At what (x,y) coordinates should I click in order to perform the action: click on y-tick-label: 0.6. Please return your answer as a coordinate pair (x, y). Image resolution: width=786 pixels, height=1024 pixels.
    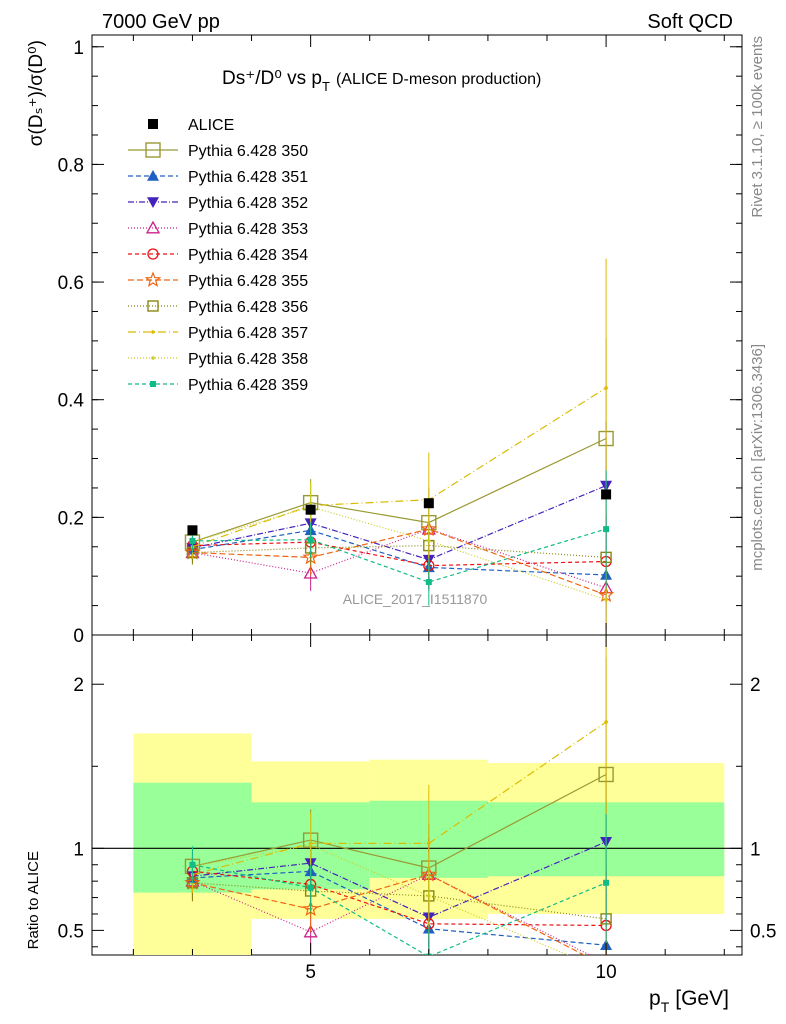
    Looking at the image, I should click on (71, 283).